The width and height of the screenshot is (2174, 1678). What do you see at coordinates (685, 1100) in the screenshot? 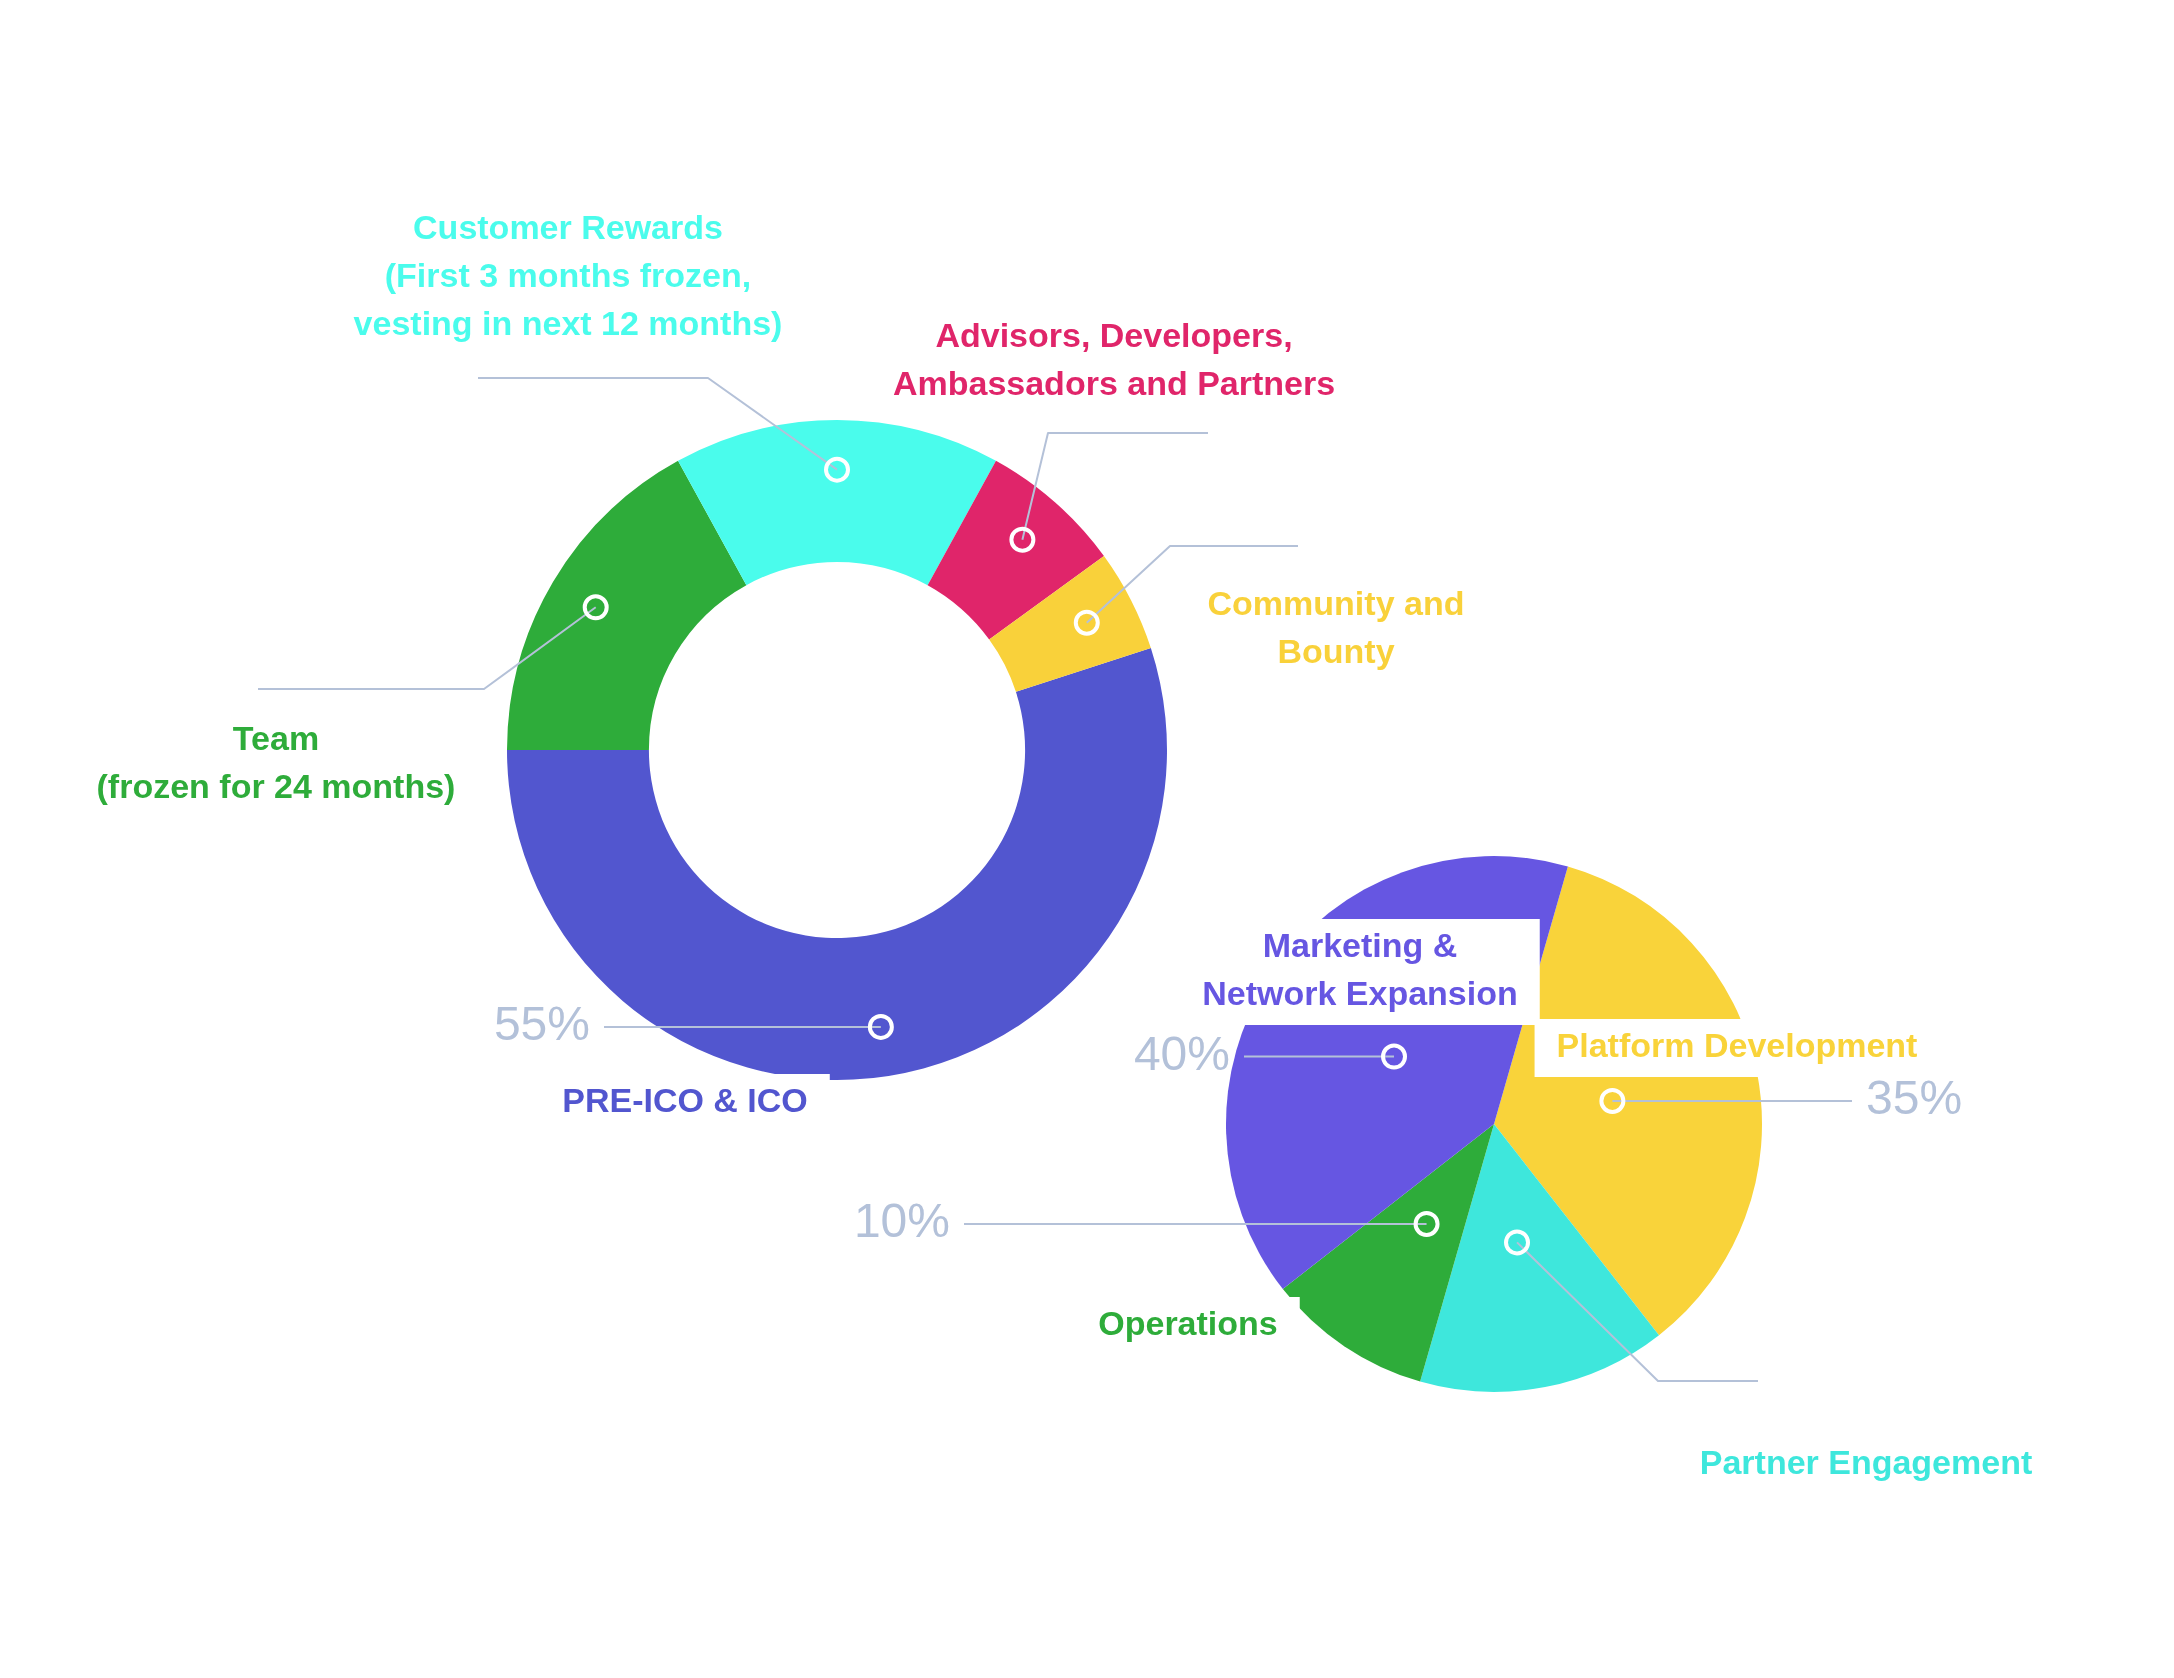
I see `slice-label: PRE-ICO & ICO` at bounding box center [685, 1100].